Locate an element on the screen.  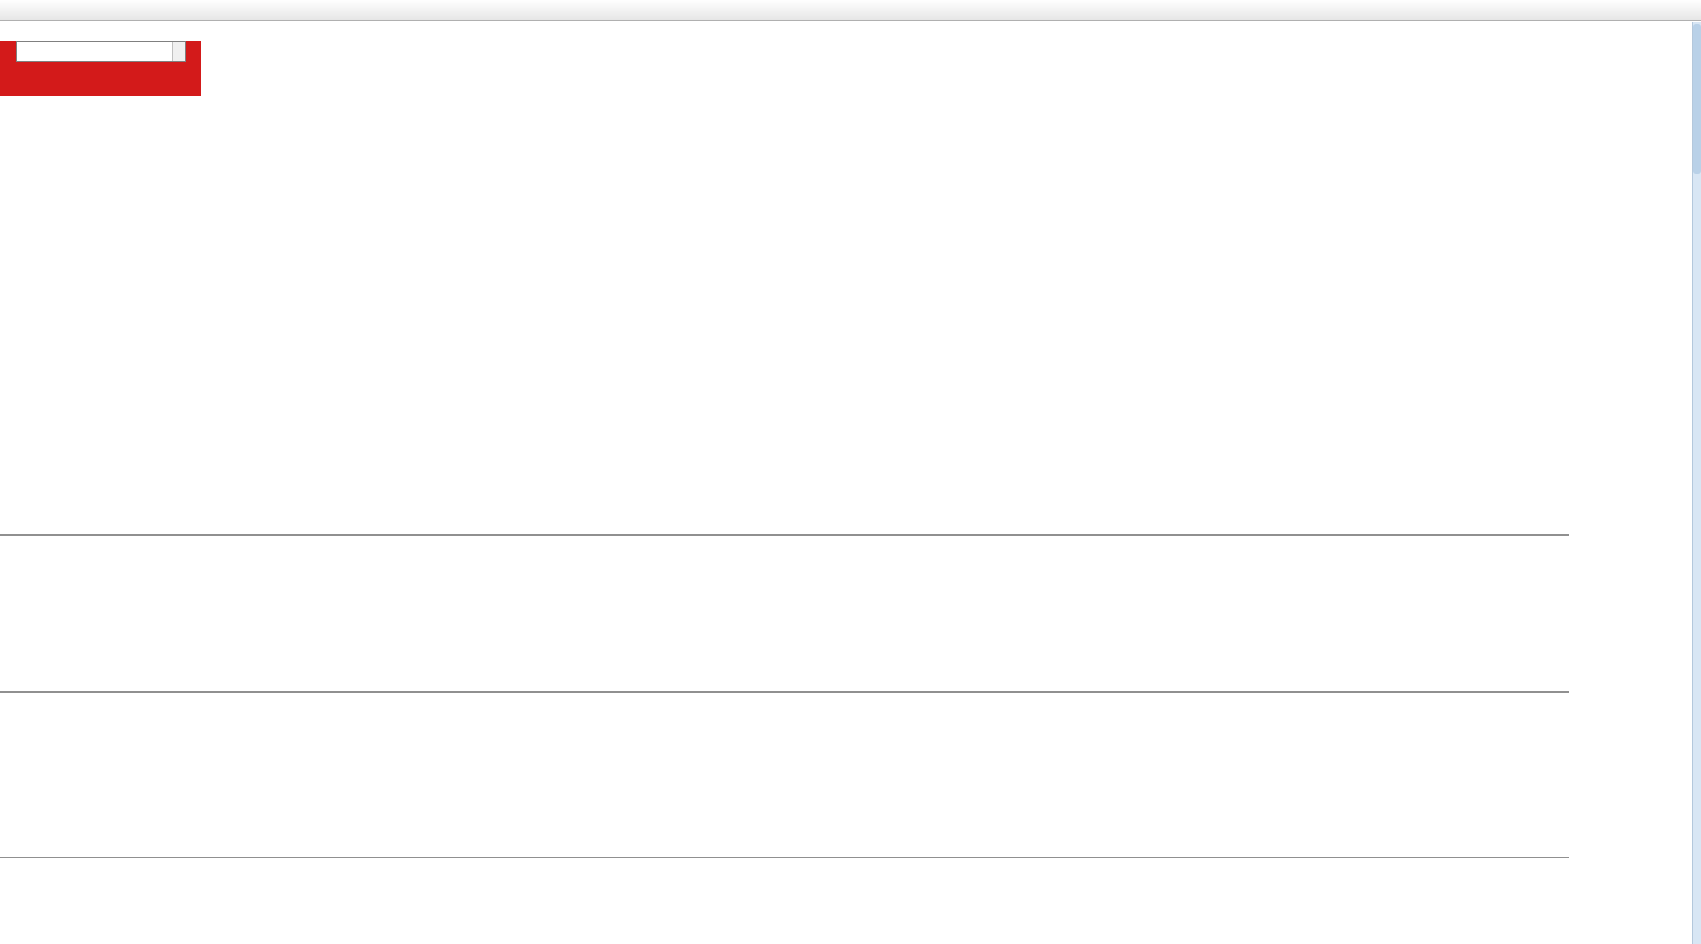
quote-prices is located at coordinates (100, 79).